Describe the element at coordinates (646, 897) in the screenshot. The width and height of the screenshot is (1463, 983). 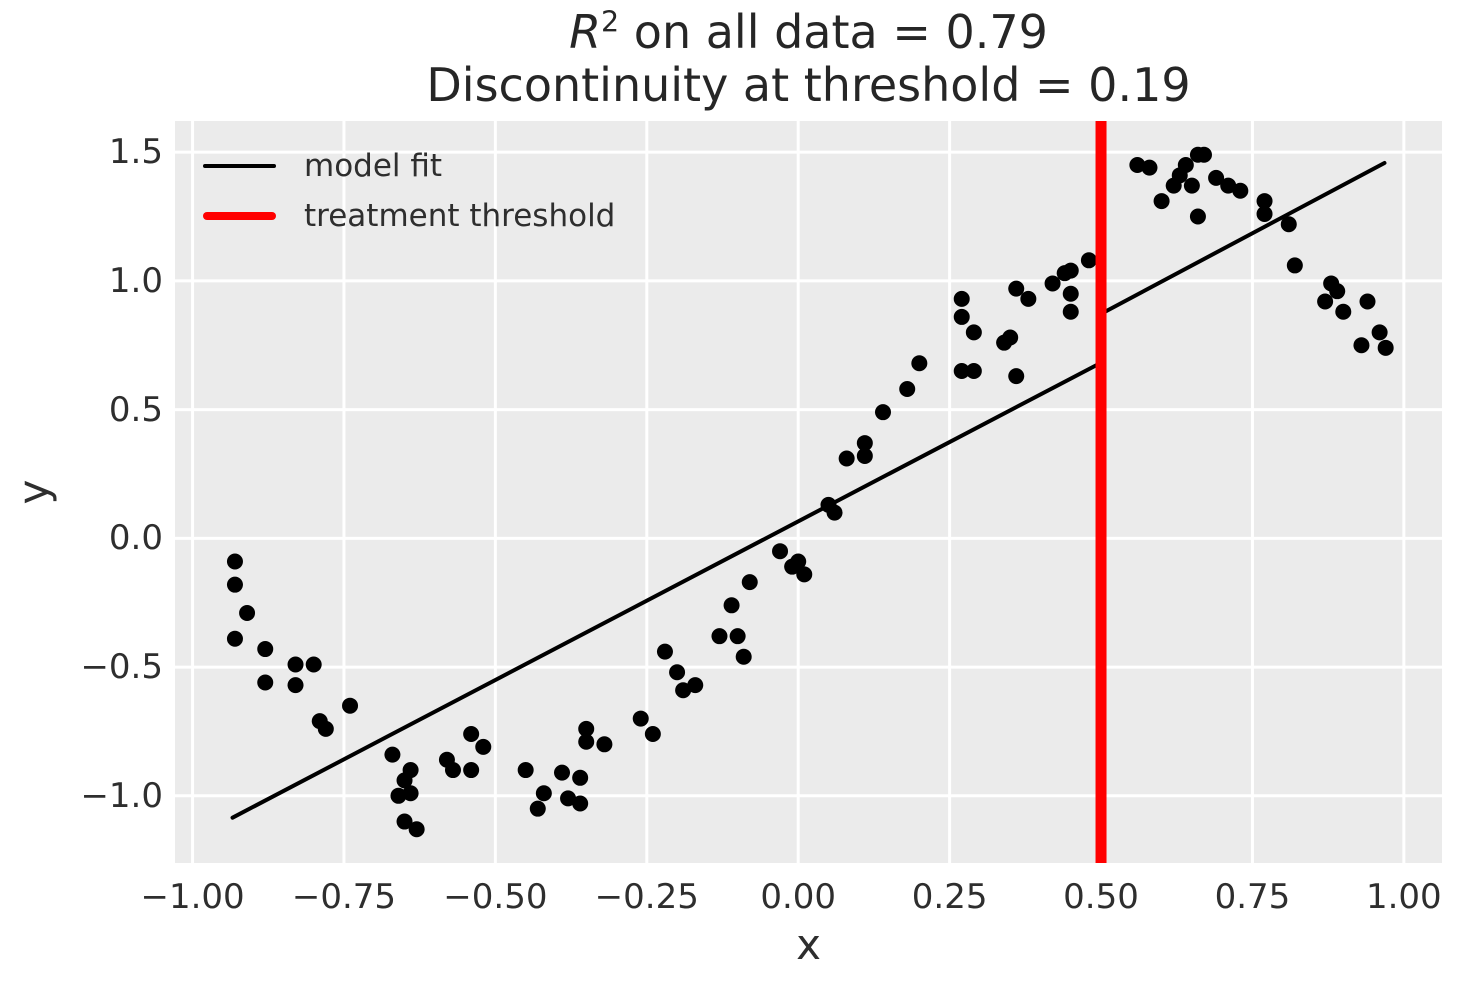
I see `x-tick-label: −0.25` at that location.